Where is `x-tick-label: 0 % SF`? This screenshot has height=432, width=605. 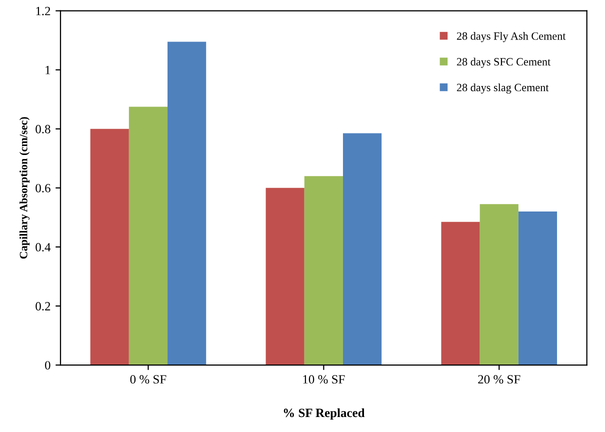
x-tick-label: 0 % SF is located at coordinates (148, 379).